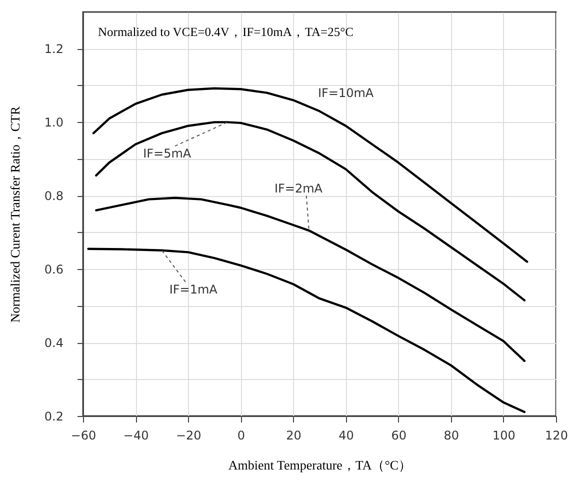  Describe the element at coordinates (241, 435) in the screenshot. I see `x-tick-label: 0` at that location.